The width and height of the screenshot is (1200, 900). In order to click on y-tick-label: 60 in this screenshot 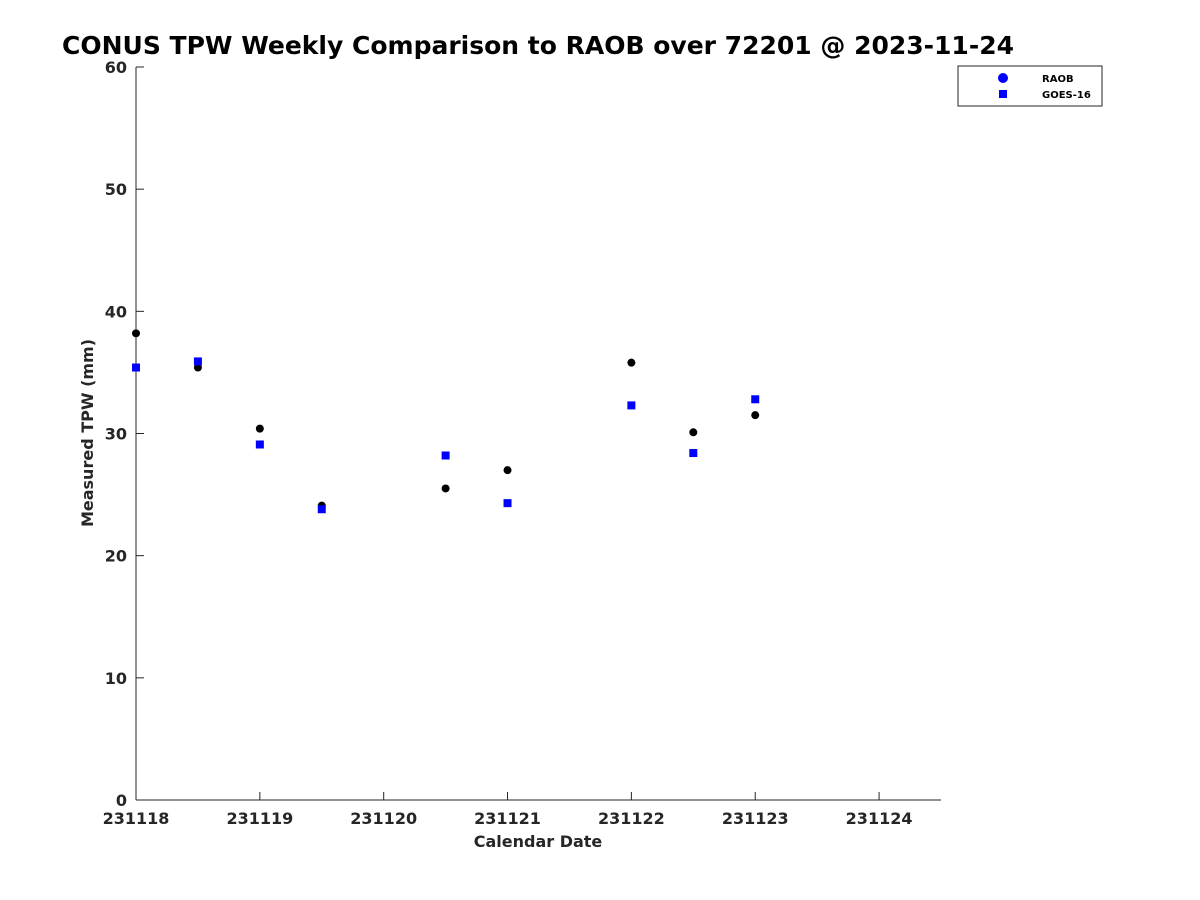, I will do `click(116, 67)`.